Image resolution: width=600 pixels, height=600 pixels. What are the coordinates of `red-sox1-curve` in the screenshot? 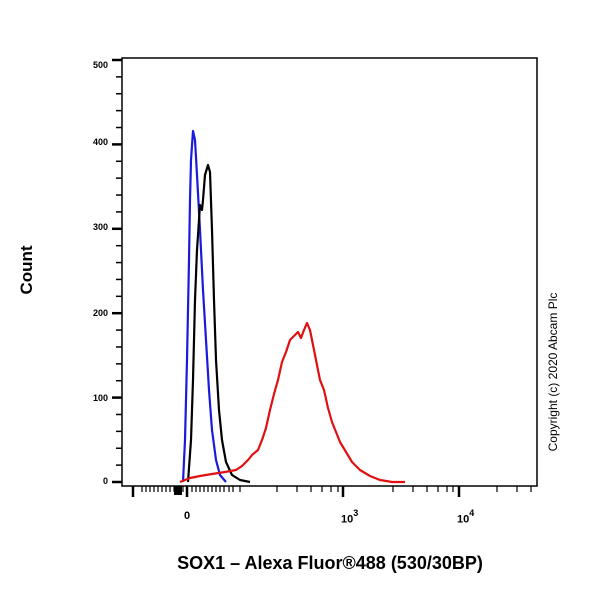 It's located at (292, 402).